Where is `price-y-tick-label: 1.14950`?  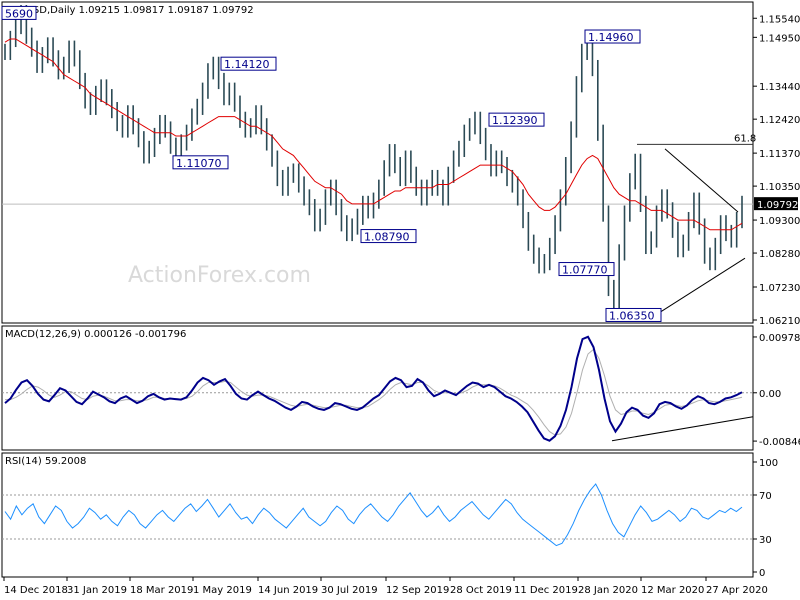
price-y-tick-label: 1.14950 is located at coordinates (779, 38).